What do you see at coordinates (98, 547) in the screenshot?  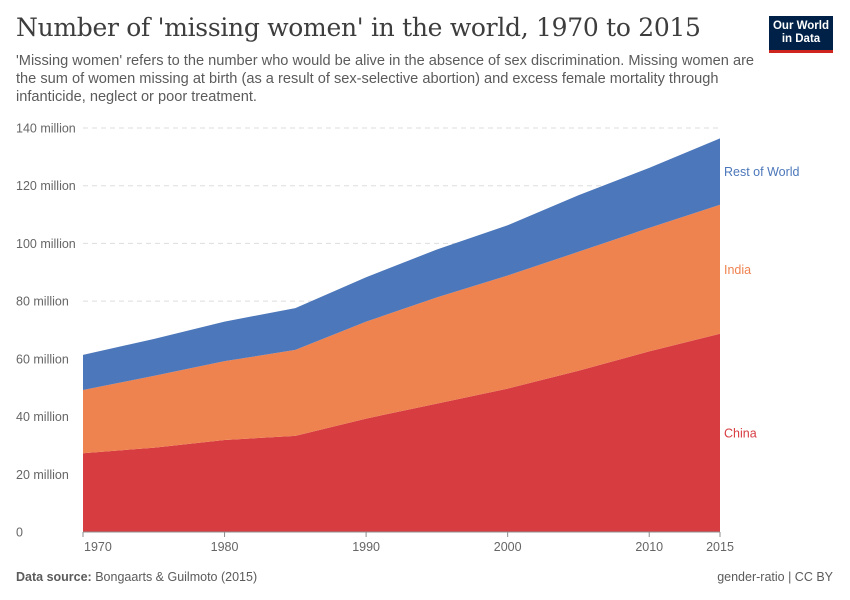 I see `x-tick-label: 1970` at bounding box center [98, 547].